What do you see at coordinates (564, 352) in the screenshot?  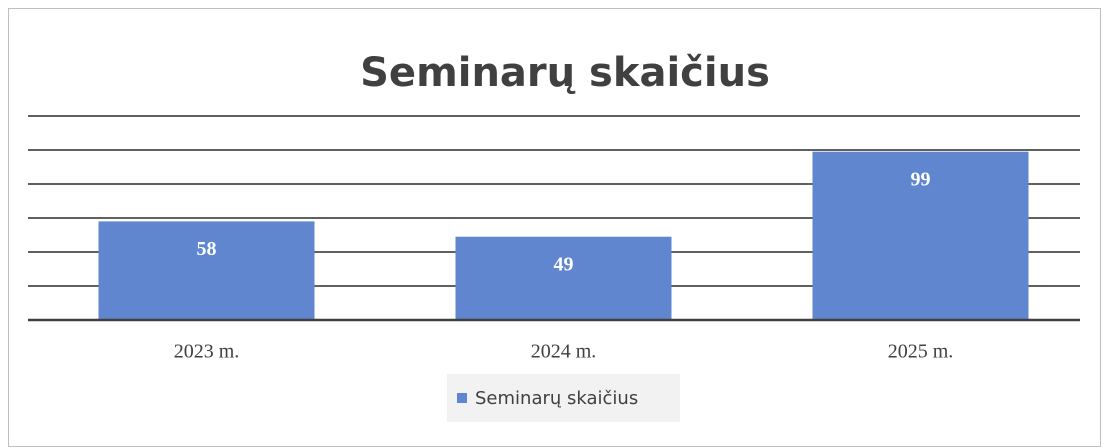 I see `x-tick-label: 2024 m.` at bounding box center [564, 352].